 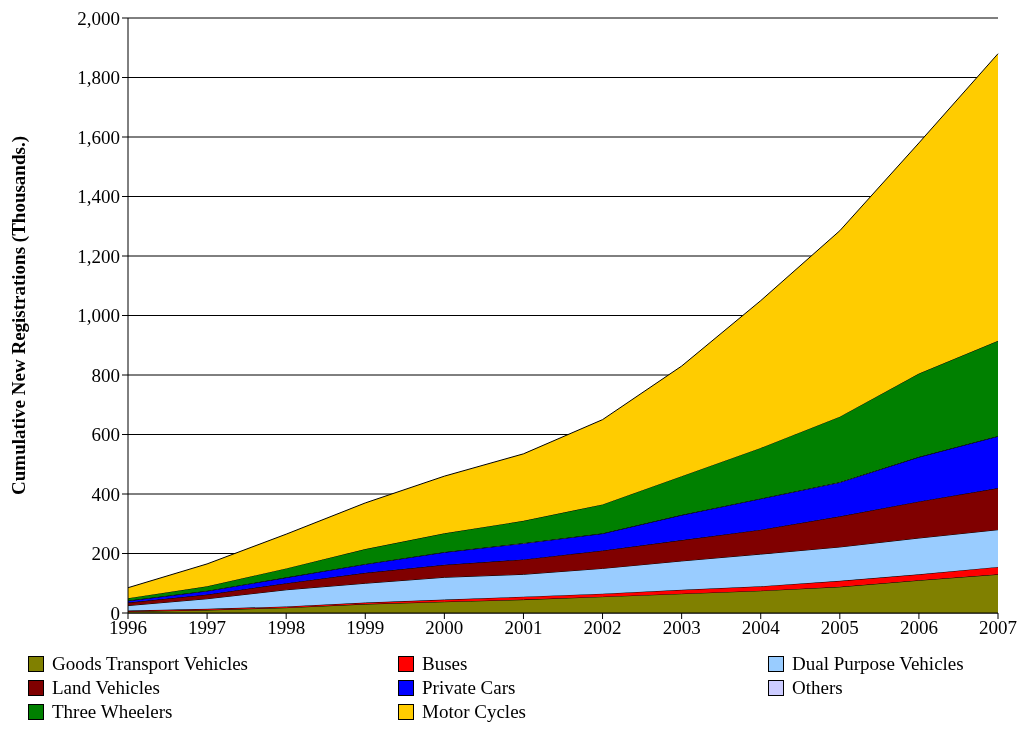 What do you see at coordinates (681, 628) in the screenshot?
I see `x-tick-label: 2003` at bounding box center [681, 628].